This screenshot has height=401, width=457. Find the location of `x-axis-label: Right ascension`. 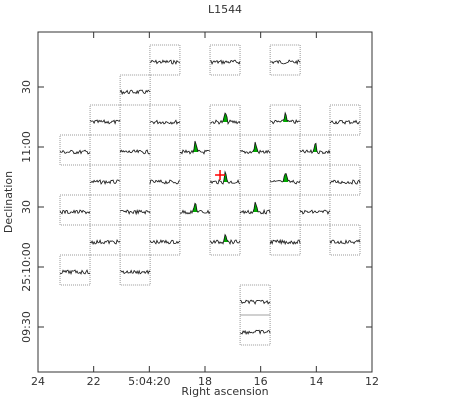

x-axis-label: Right ascension is located at coordinates (224, 391).